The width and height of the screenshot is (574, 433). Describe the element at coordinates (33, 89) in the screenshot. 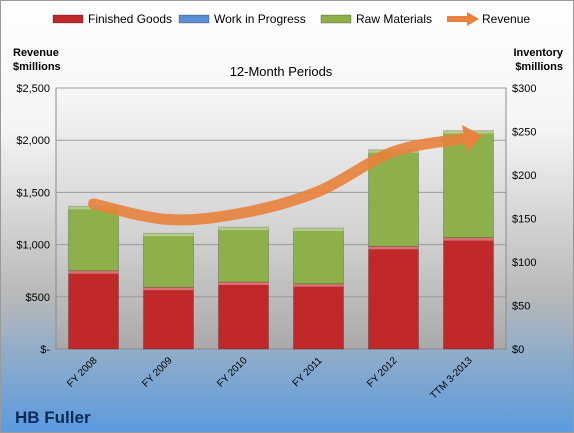

I see `left-tick-label: $2,500` at that location.